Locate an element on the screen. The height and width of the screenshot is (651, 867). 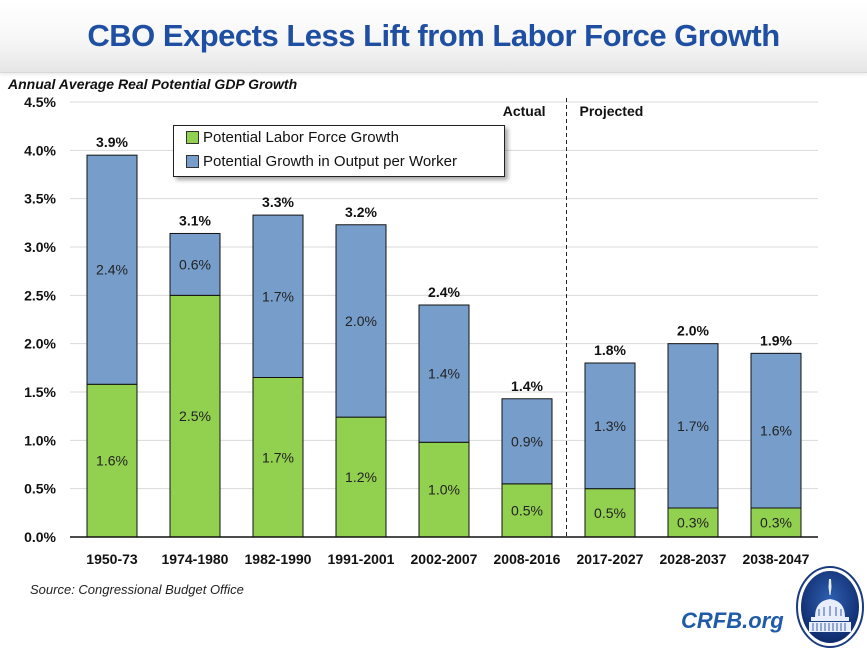
y-tick-label: 2.0% is located at coordinates (40, 344).